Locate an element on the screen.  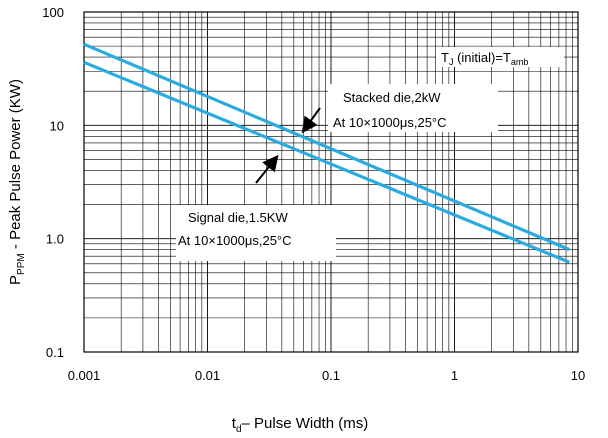
x-tick-label: 1 is located at coordinates (454, 375).